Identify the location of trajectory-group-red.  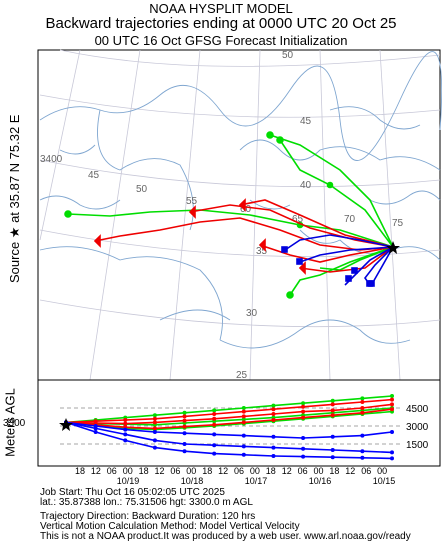
(243, 236).